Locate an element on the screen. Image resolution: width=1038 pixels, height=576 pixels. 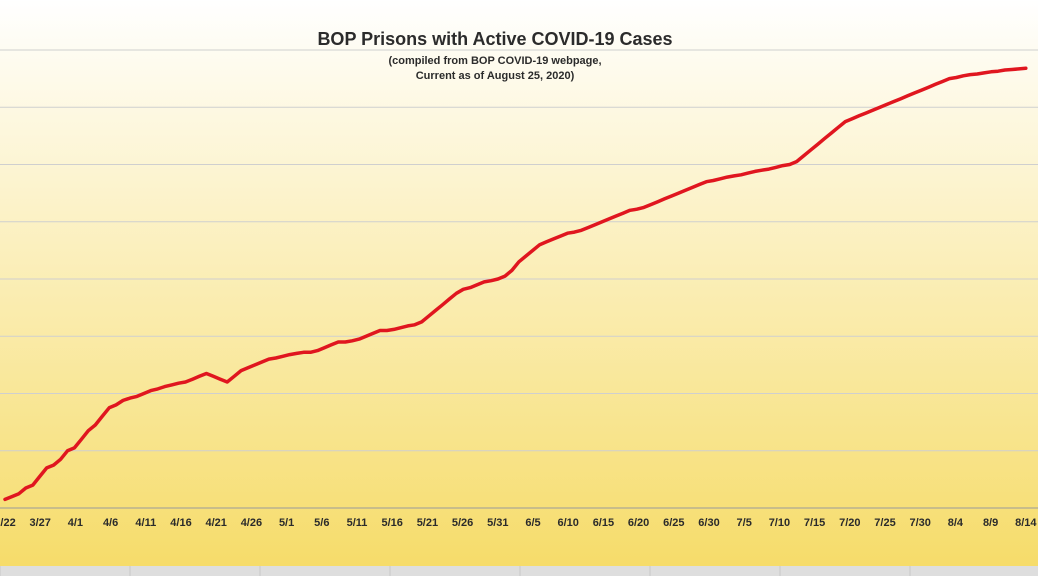
x-tick-label: 8/9 is located at coordinates (990, 523).